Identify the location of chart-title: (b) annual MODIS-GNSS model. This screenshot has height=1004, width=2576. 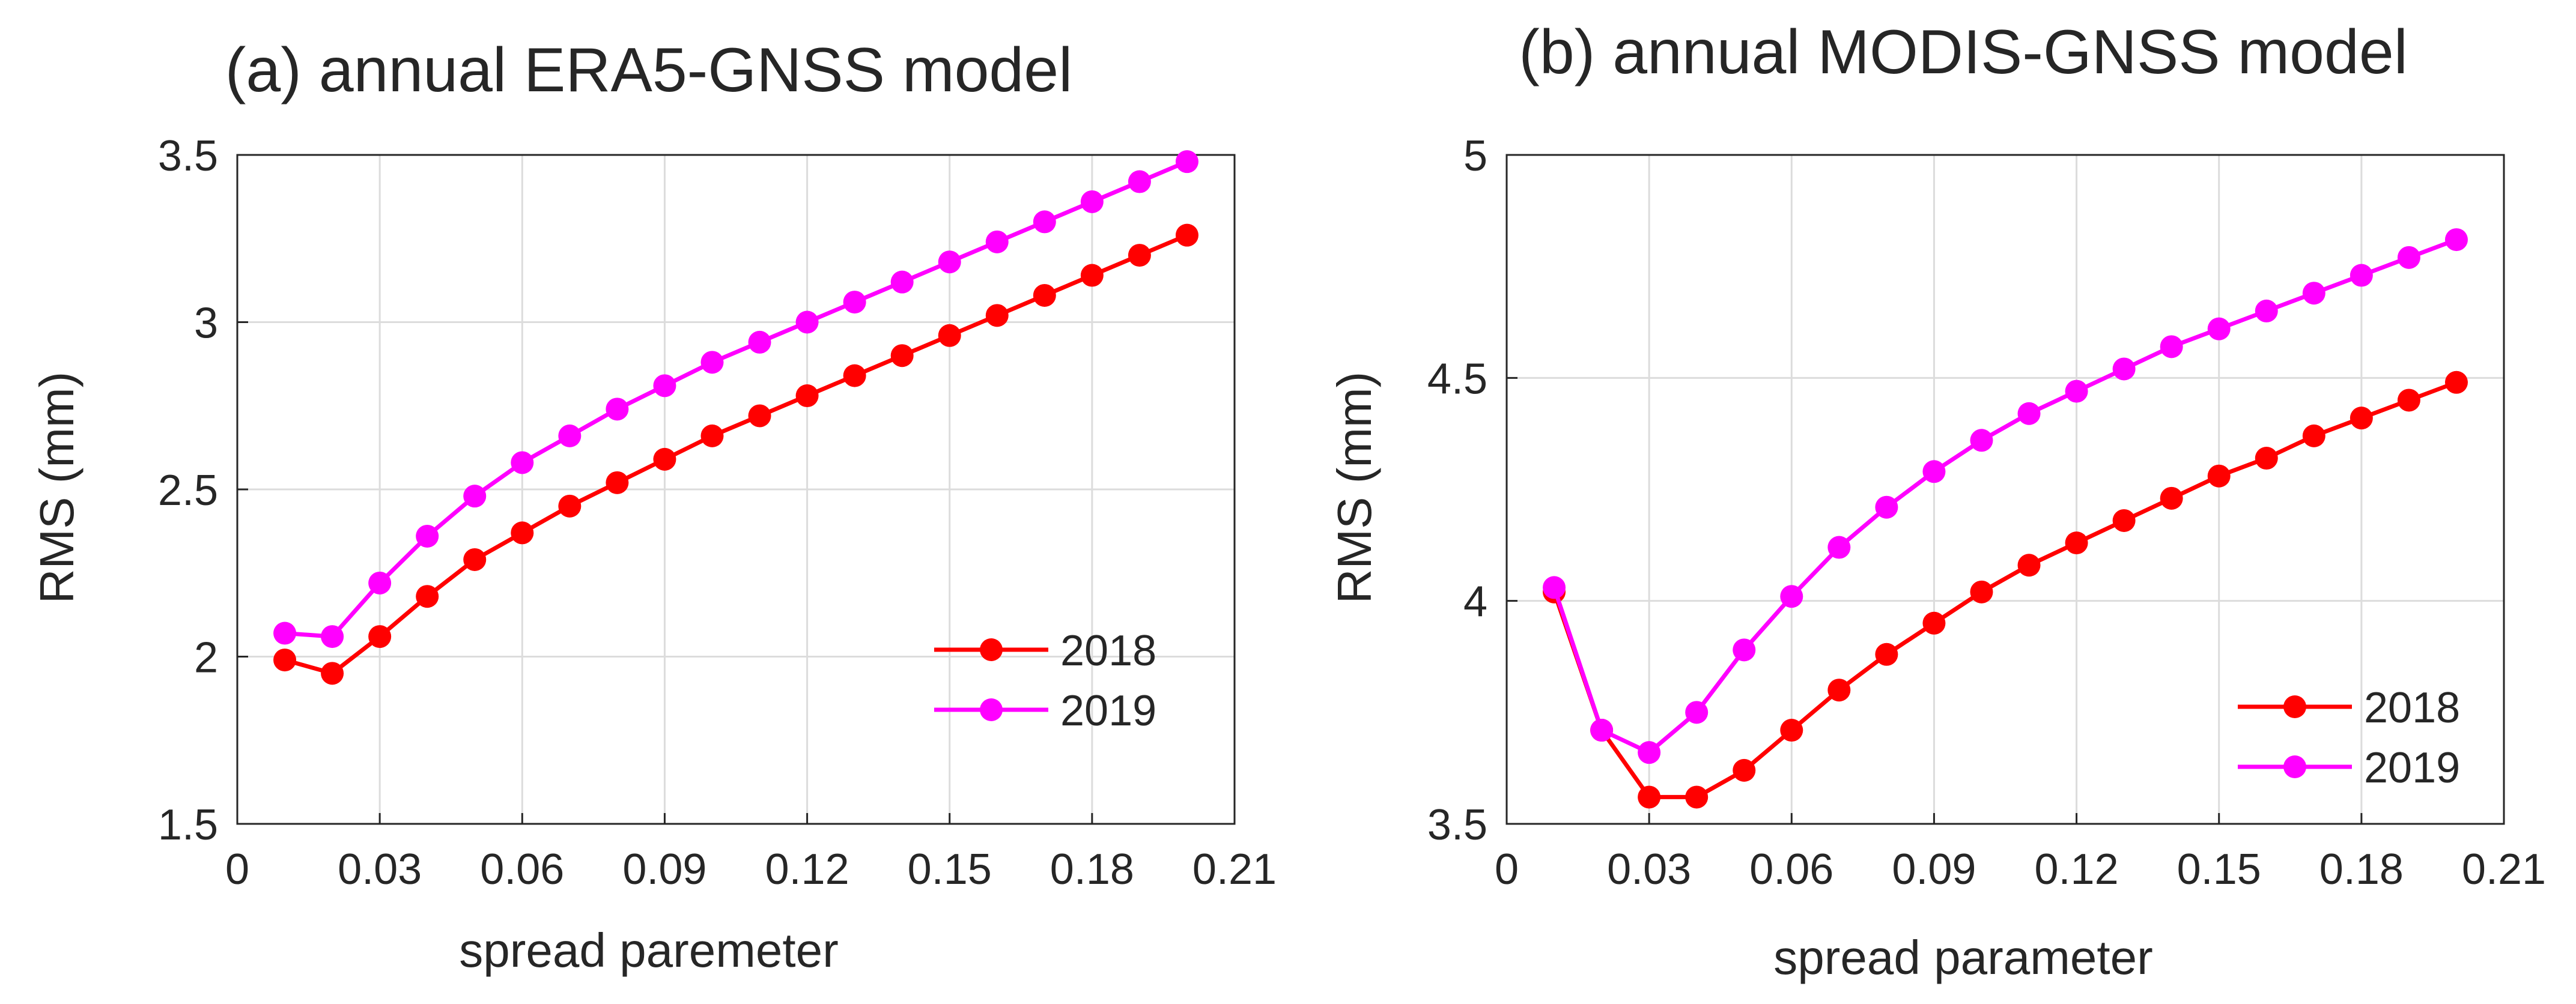
(1963, 52).